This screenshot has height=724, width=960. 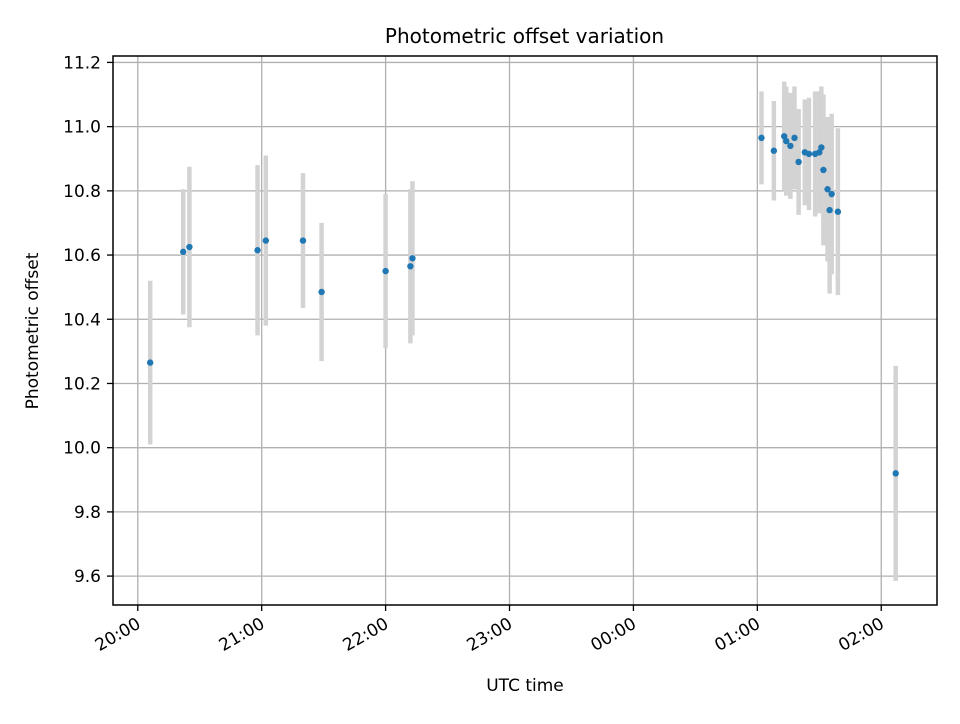 I want to click on y-tick-label: 11.0, so click(x=82, y=128).